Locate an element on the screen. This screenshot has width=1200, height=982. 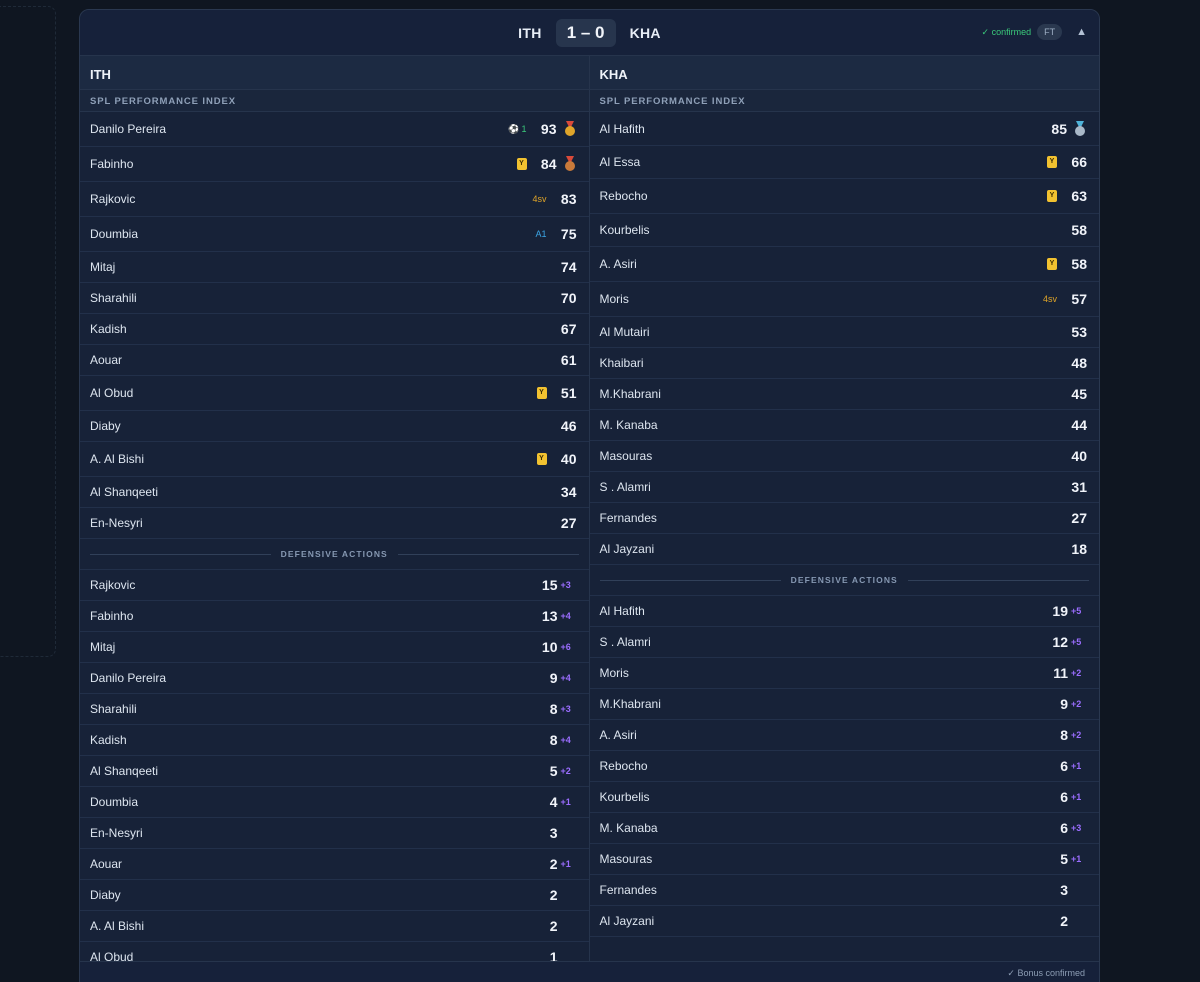
player-row: Khaibari 48 is located at coordinates (844, 363).